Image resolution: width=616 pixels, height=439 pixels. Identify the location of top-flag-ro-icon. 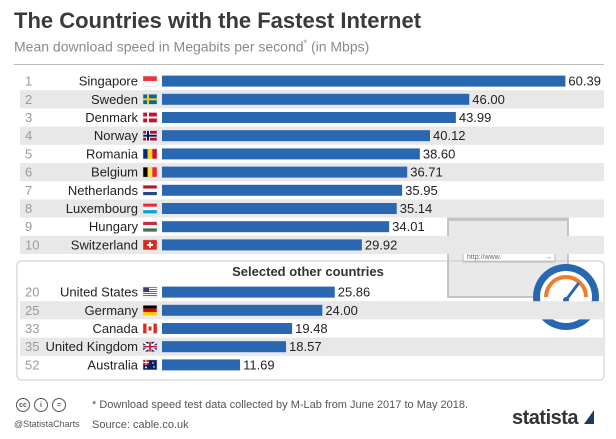
(150, 154).